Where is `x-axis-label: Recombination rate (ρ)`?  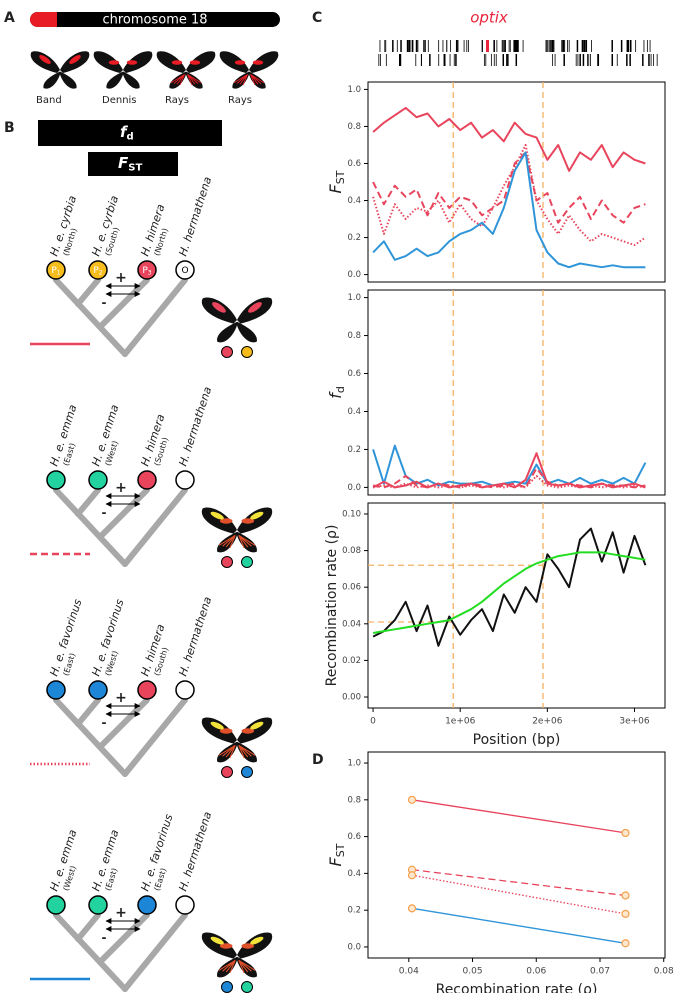 x-axis-label: Recombination rate (ρ) is located at coordinates (517, 987).